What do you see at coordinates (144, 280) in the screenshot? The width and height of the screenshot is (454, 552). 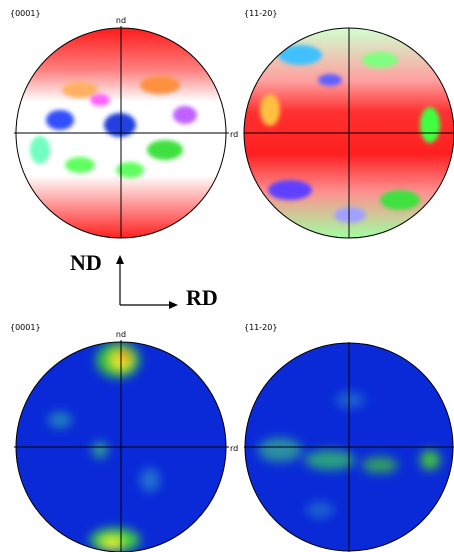 I see `axes-legend: ND RD` at bounding box center [144, 280].